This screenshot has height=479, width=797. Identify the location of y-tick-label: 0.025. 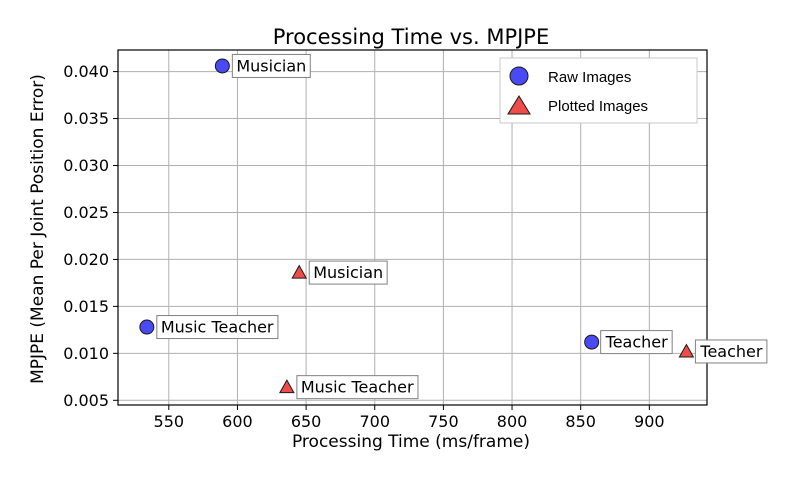
(86, 212).